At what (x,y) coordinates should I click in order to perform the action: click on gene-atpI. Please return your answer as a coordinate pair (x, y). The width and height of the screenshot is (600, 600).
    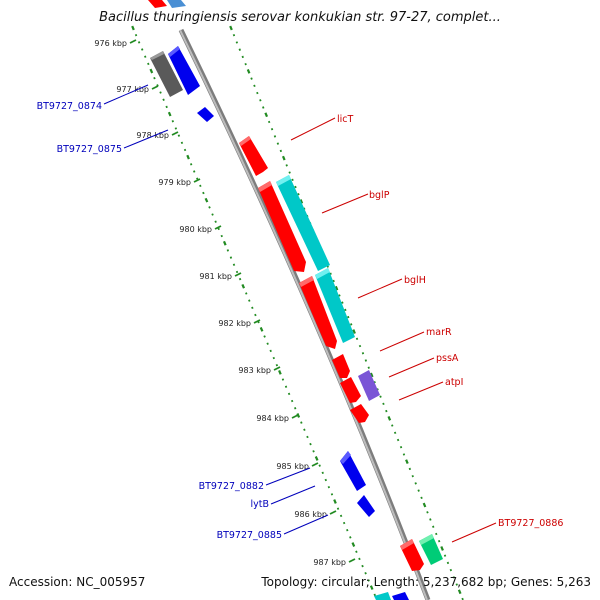
    Looking at the image, I should click on (359, 413).